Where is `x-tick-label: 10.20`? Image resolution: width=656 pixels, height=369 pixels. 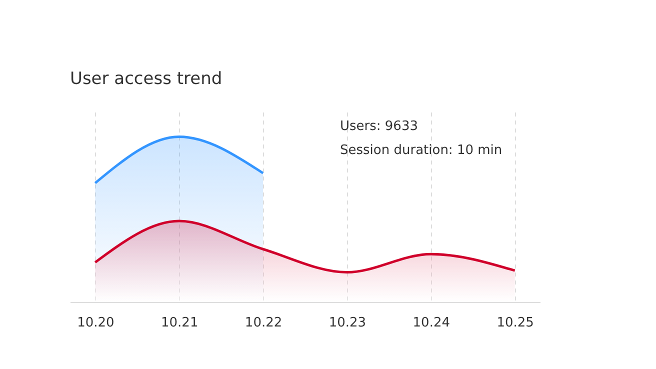 x-tick-label: 10.20 is located at coordinates (95, 323).